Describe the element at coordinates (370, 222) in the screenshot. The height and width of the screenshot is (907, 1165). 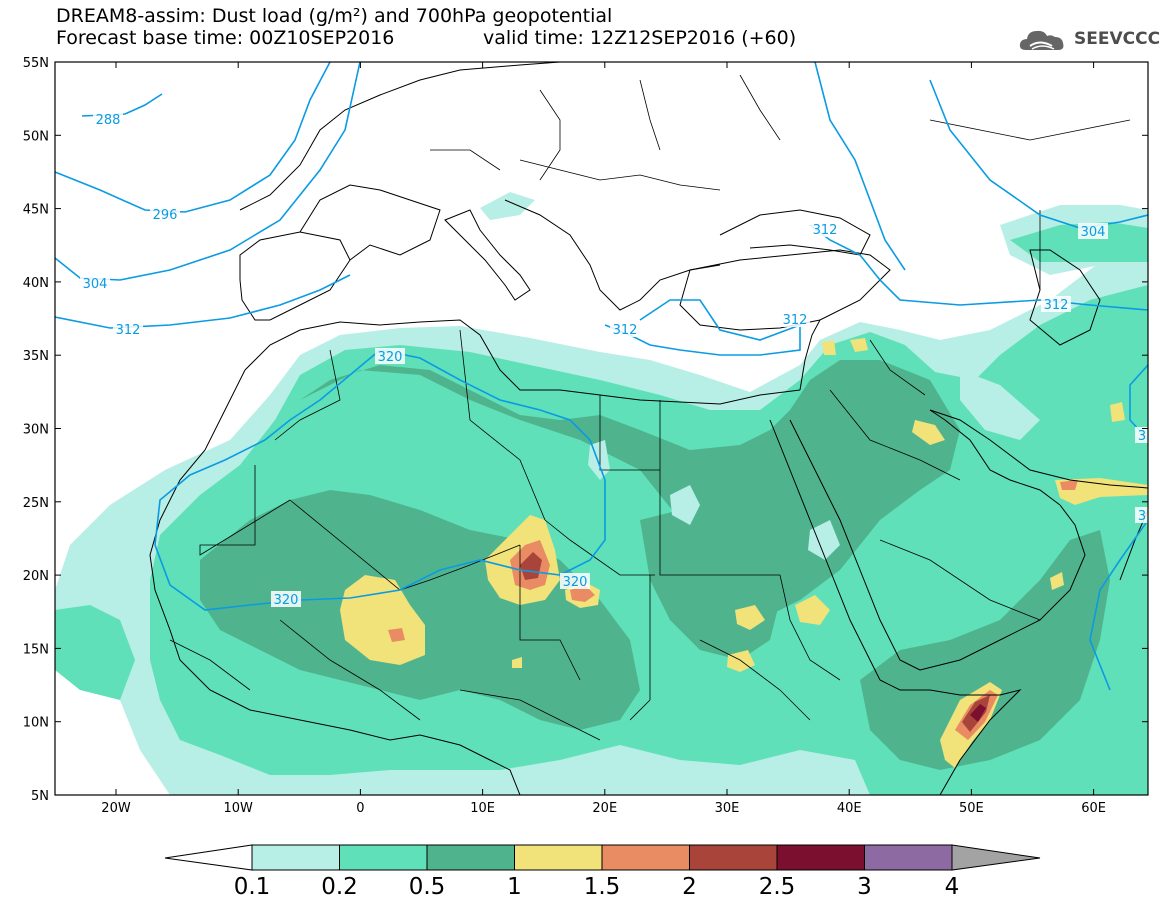
I see `coast-france` at that location.